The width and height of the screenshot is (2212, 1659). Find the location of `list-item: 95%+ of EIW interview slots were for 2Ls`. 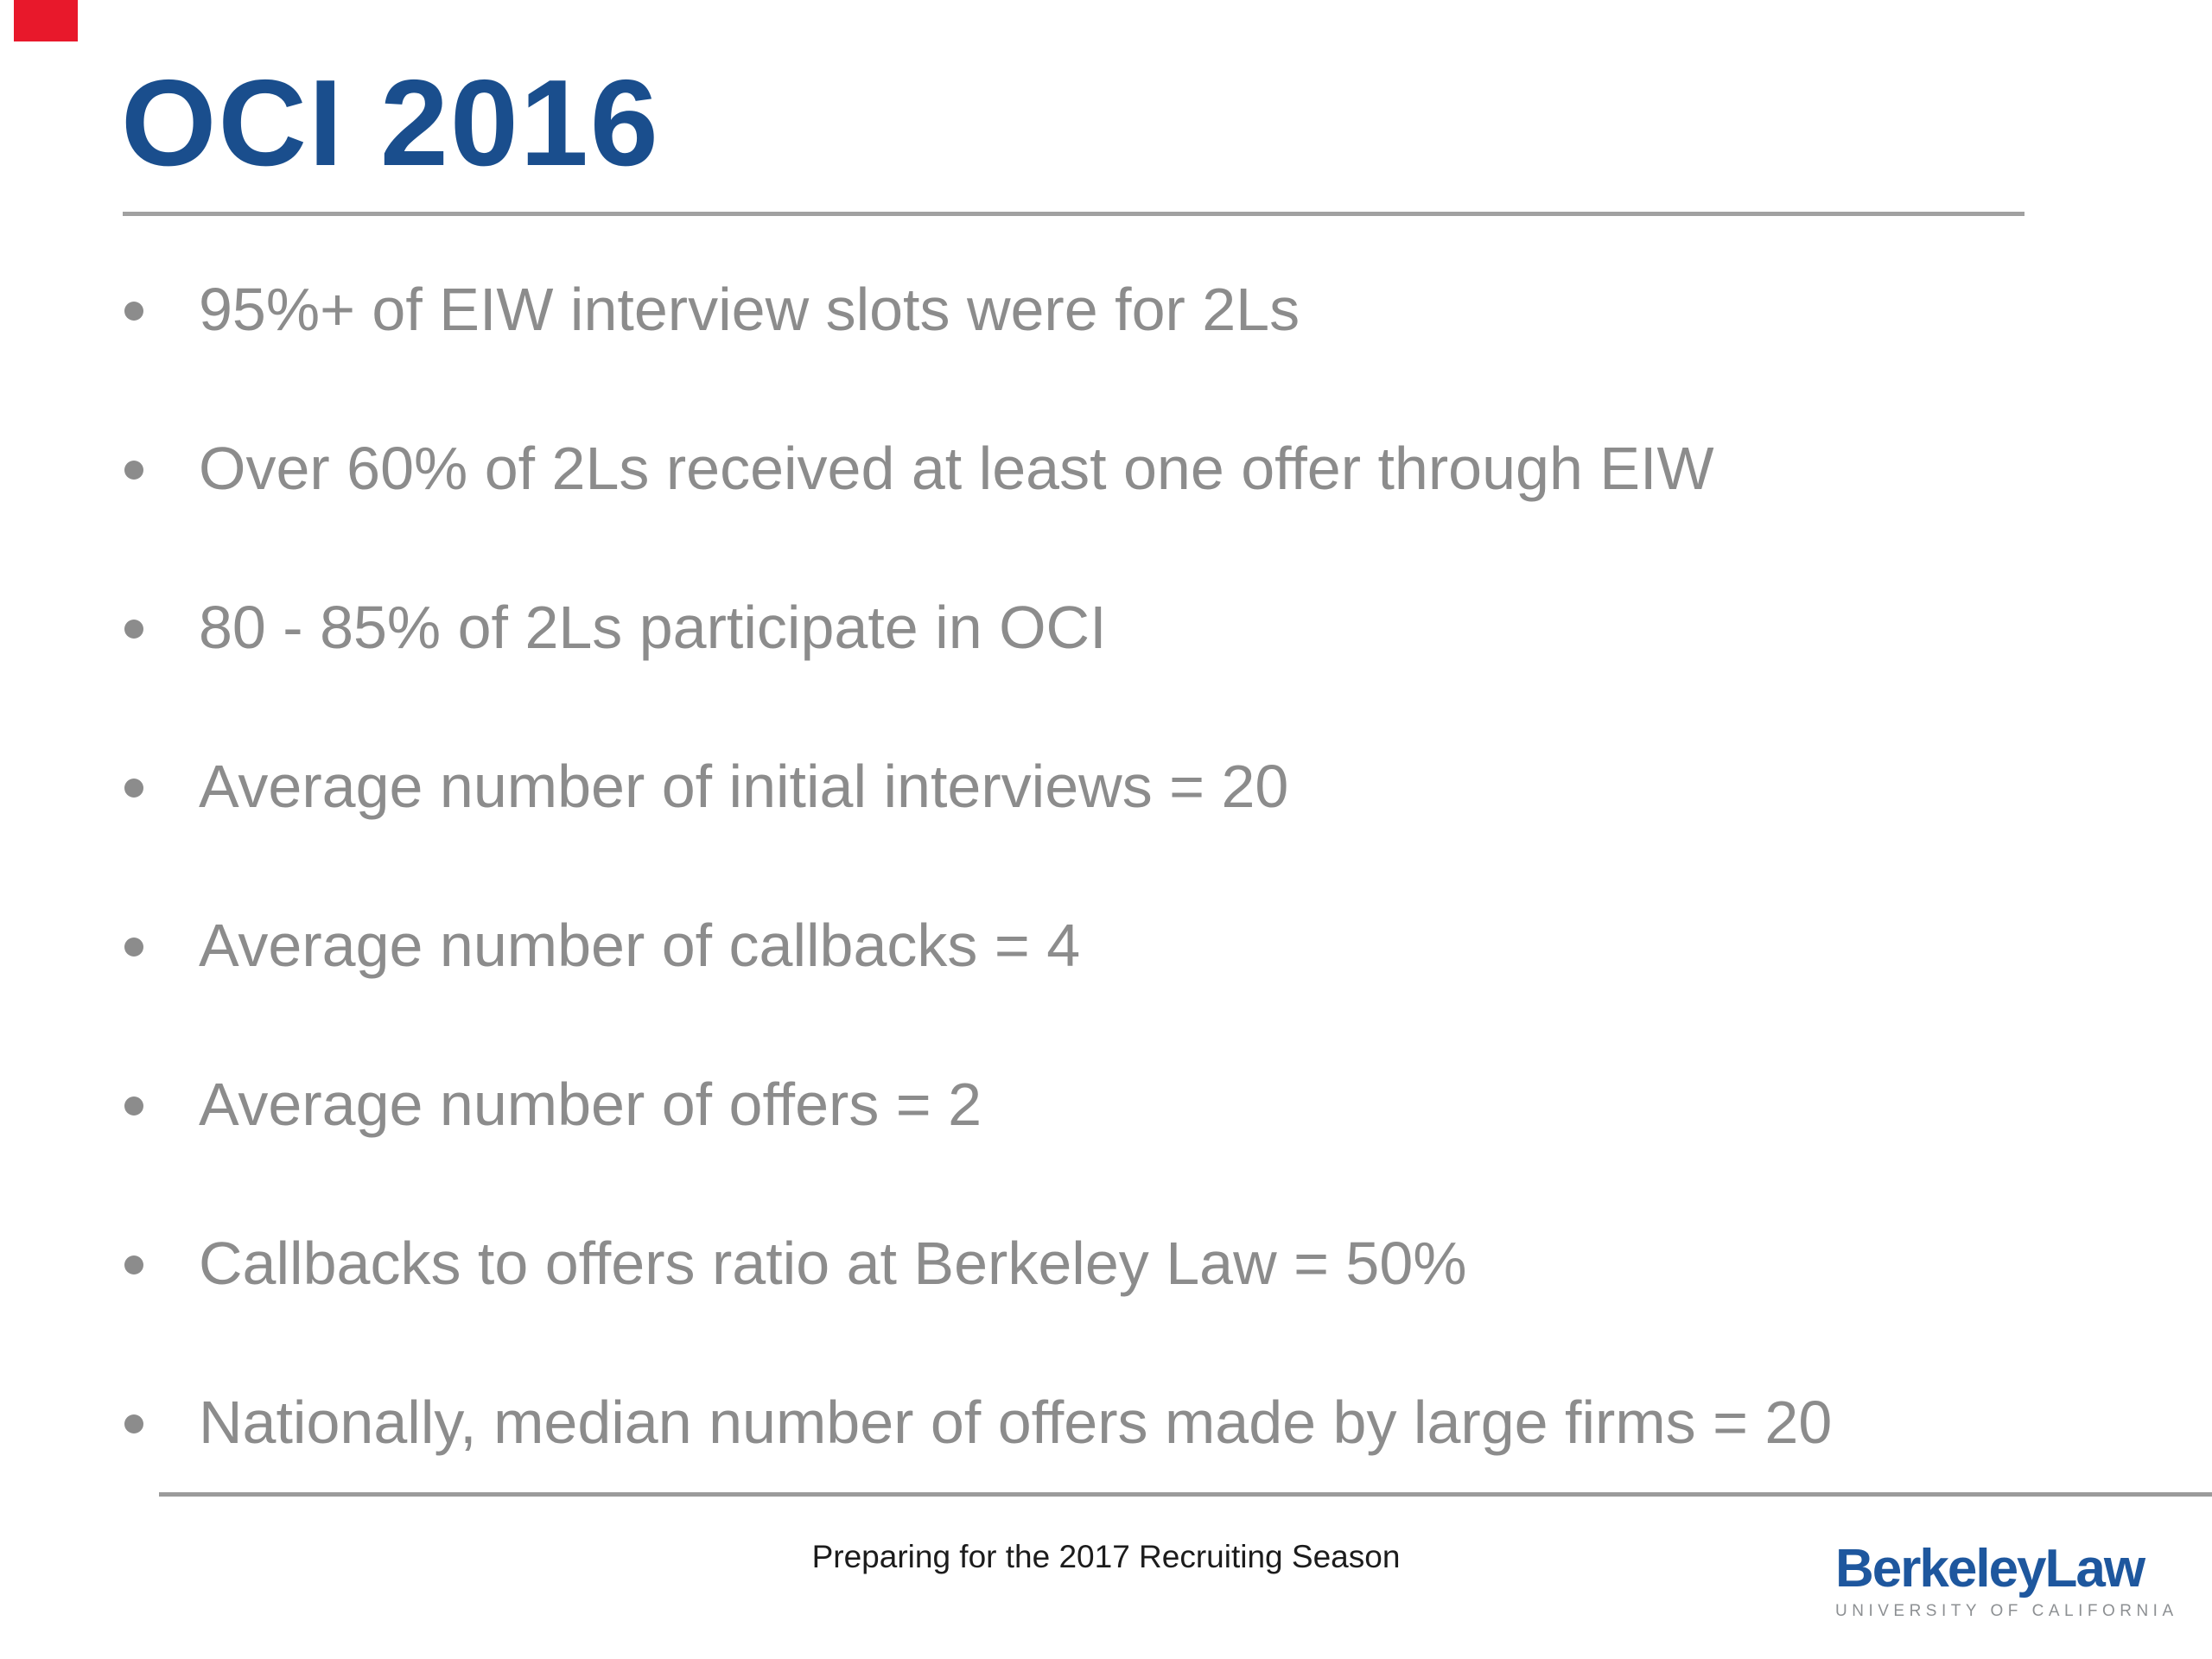

list-item: 95%+ of EIW interview slots were for 2Ls is located at coordinates (1129, 309).